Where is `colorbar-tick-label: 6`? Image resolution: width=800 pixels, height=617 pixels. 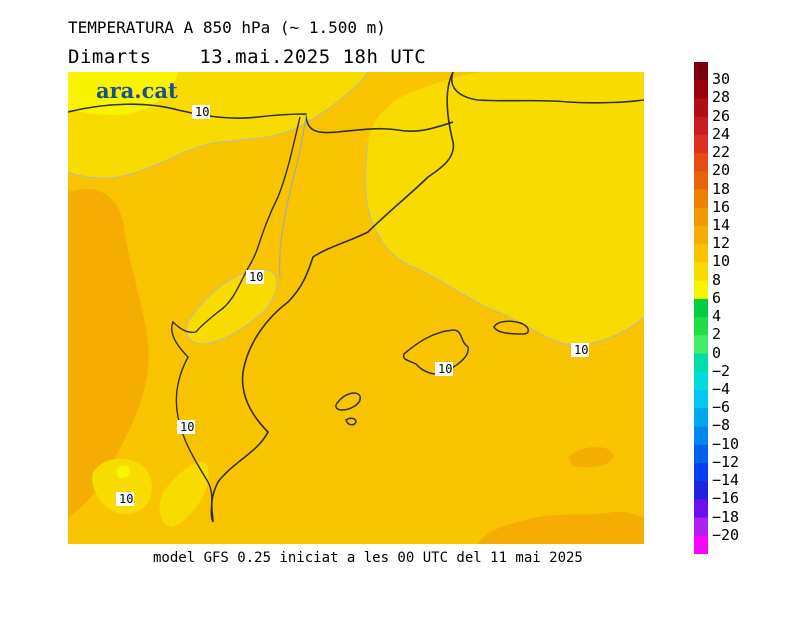 colorbar-tick-label: 6 is located at coordinates (717, 297).